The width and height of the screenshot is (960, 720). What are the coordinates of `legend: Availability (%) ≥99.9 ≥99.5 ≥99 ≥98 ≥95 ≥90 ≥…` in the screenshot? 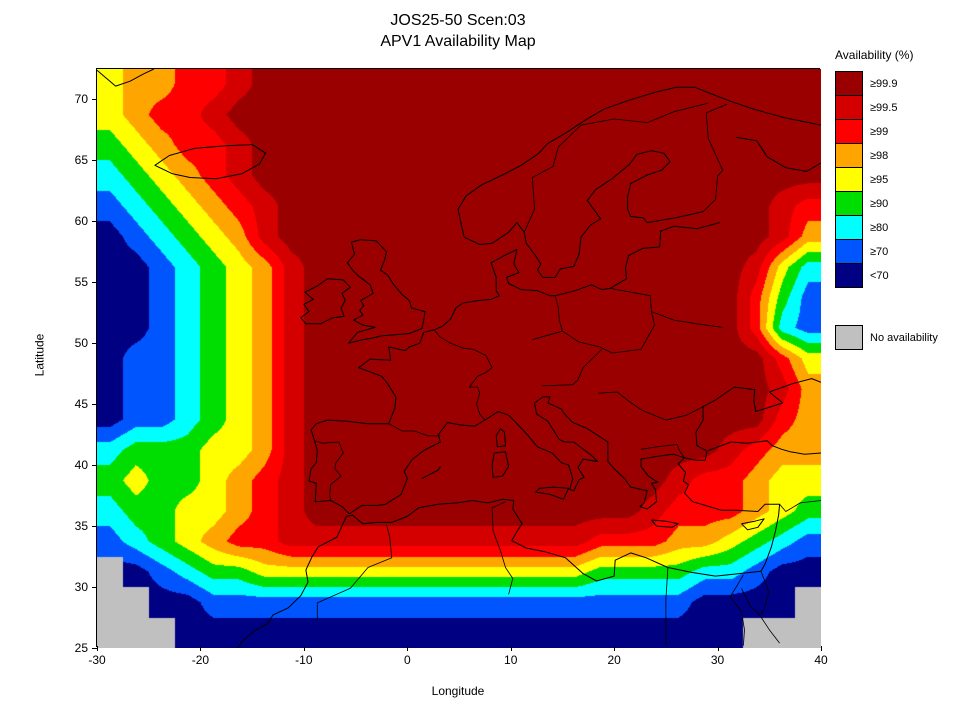 It's located at (896, 199).